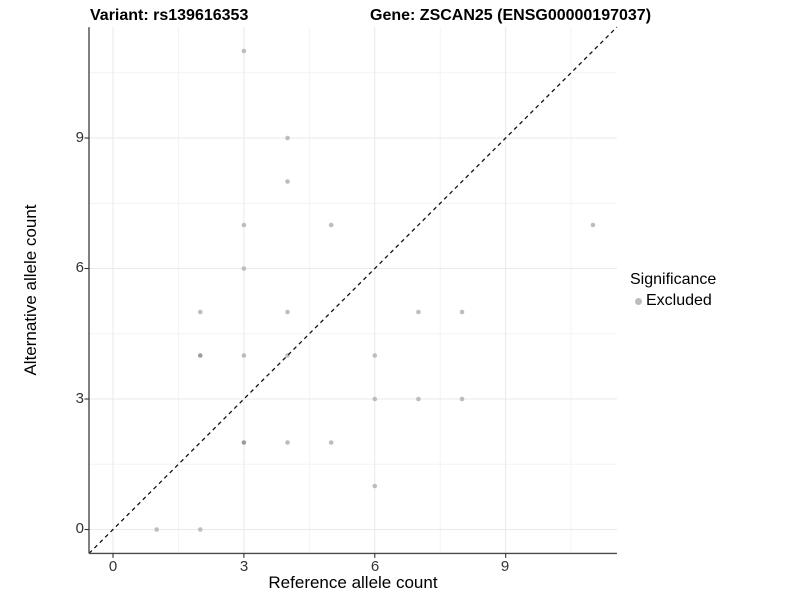  What do you see at coordinates (79, 398) in the screenshot?
I see `y-tick-label-3: 3` at bounding box center [79, 398].